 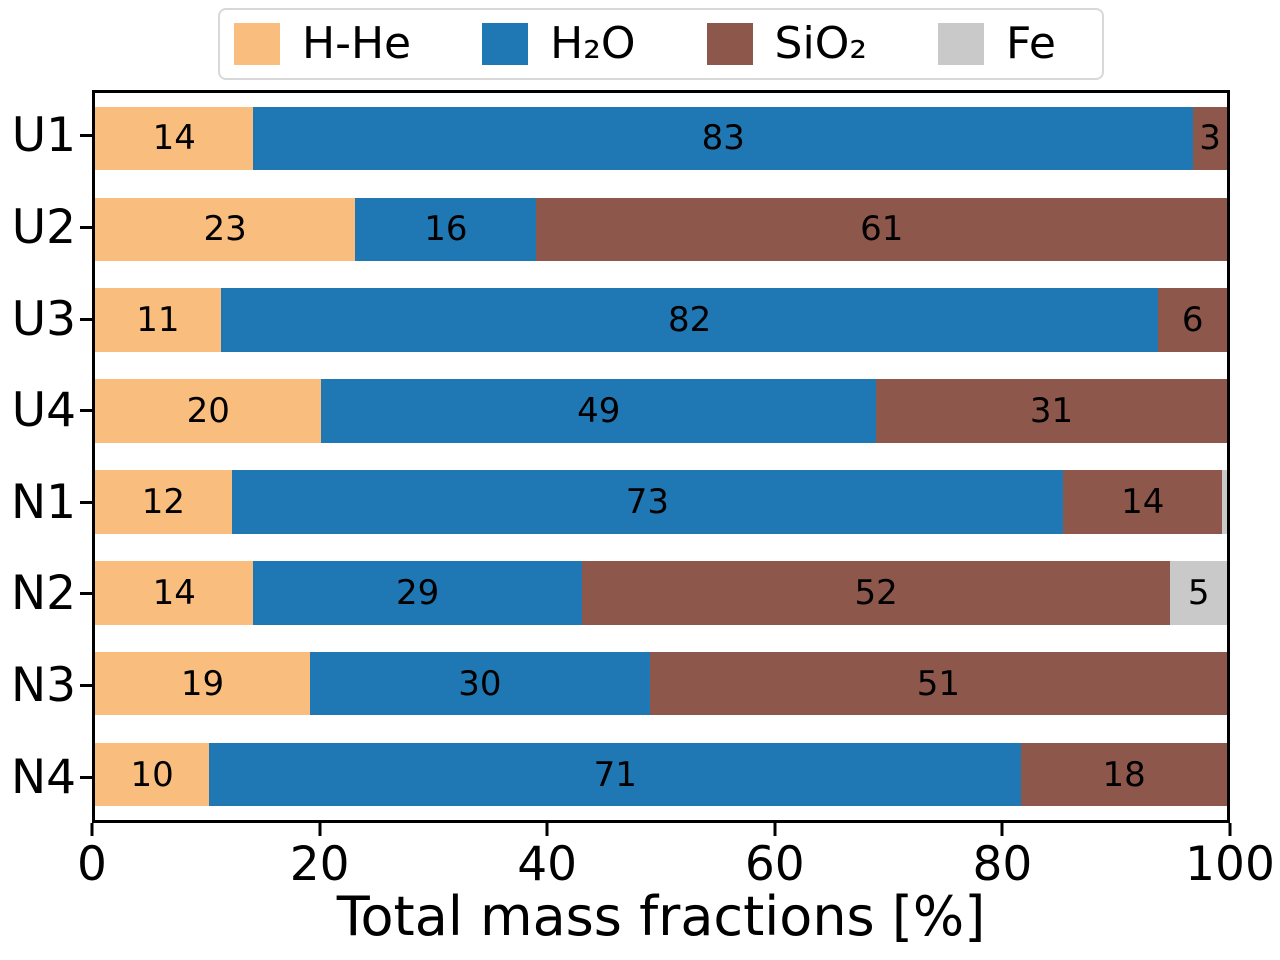 What do you see at coordinates (938, 683) in the screenshot?
I see `bar-segment-N3-SiO₂: 51` at bounding box center [938, 683].